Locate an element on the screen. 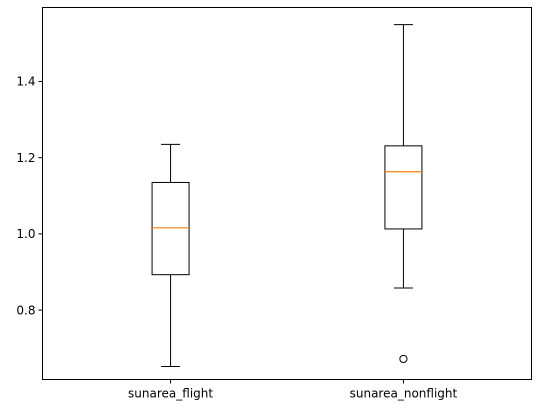 Image resolution: width=547 pixels, height=413 pixels. box-sunarea_flight is located at coordinates (170, 255).